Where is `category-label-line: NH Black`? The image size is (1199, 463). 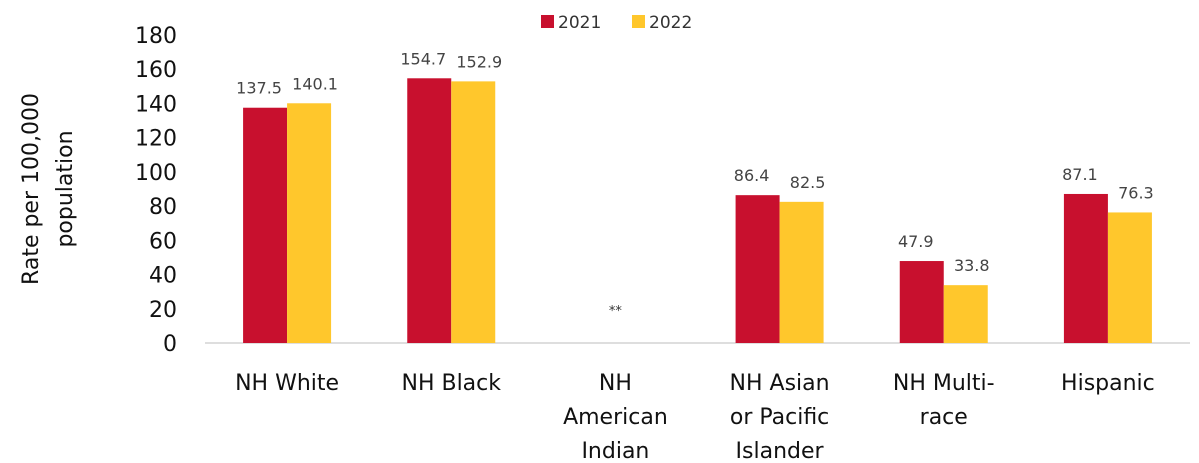
category-label-line: NH Black is located at coordinates (451, 383).